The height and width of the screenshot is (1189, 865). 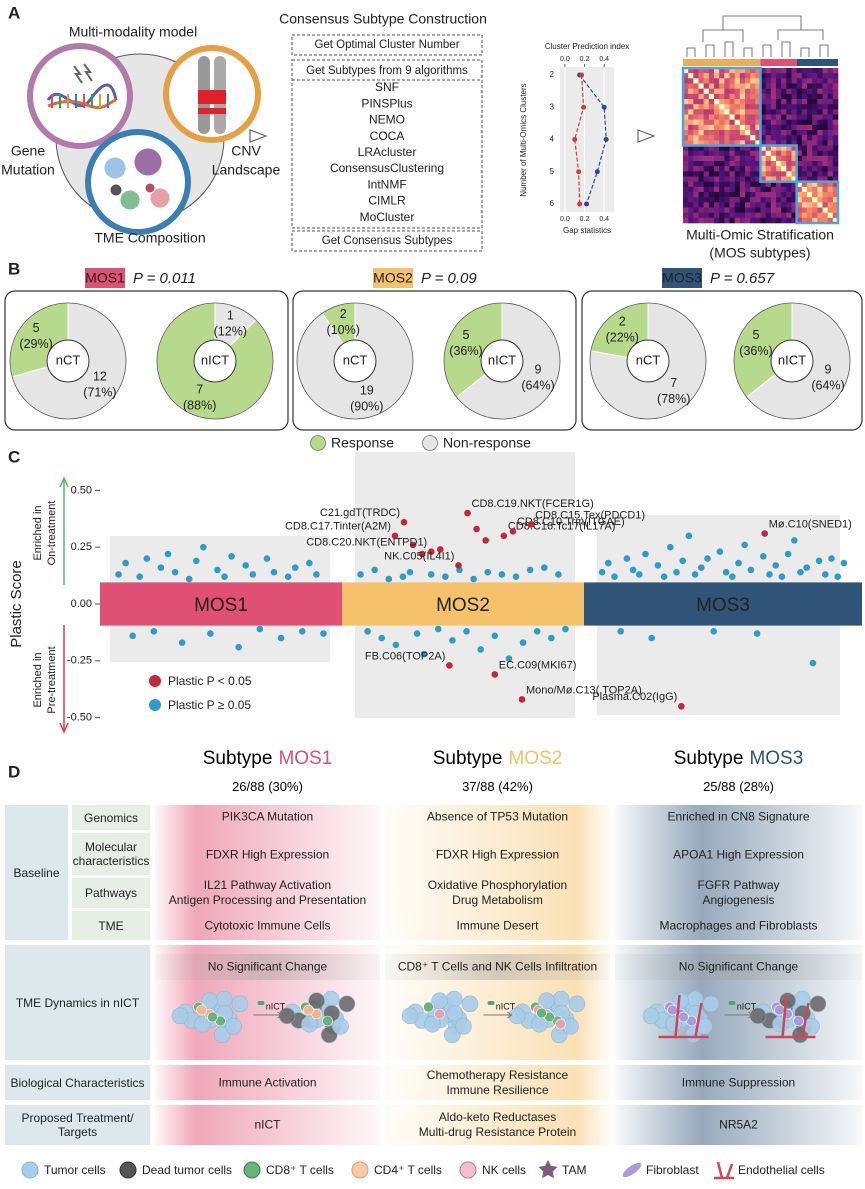 I want to click on row-header: TME, so click(x=111, y=925).